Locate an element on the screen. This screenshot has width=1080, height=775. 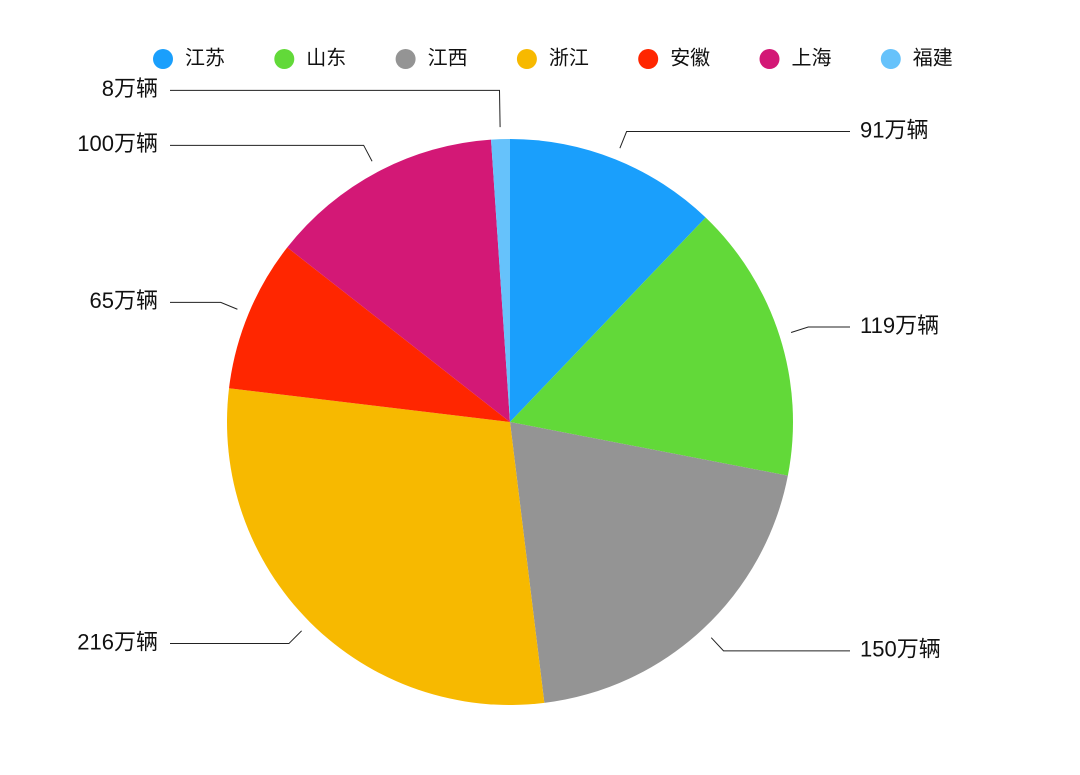
data-label: 8万辆 is located at coordinates (130, 88).